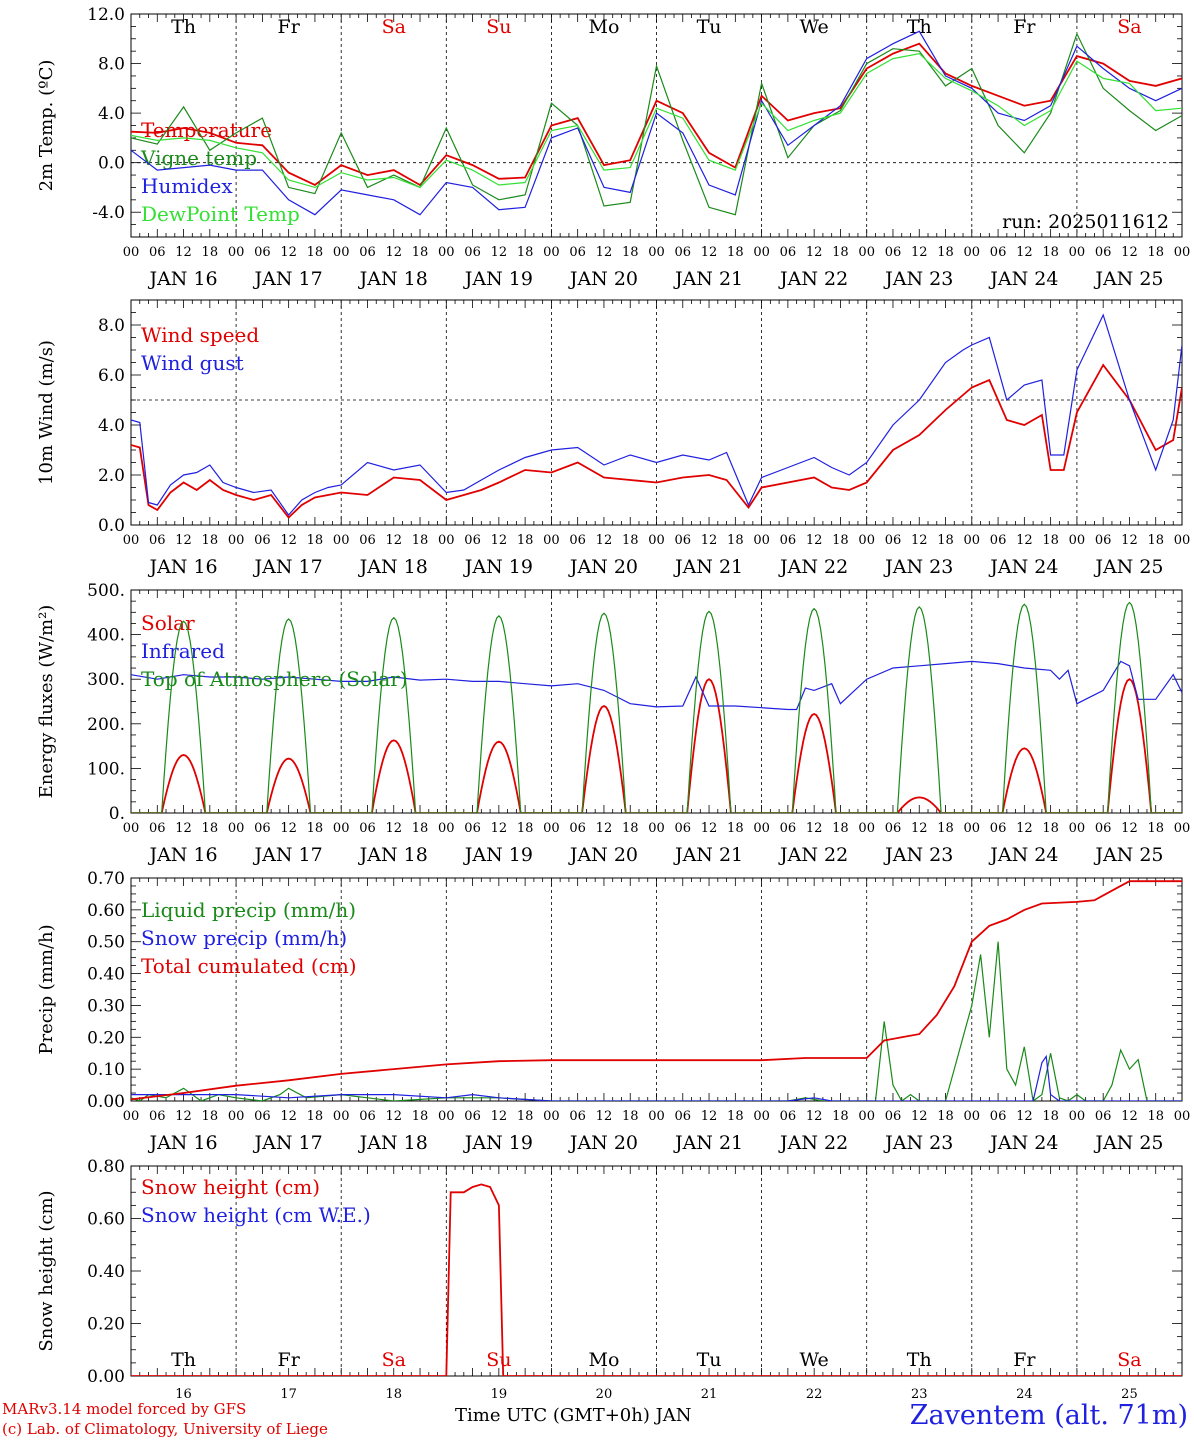 This screenshot has width=1194, height=1440. What do you see at coordinates (1129, 1394) in the screenshot?
I see `day-number-label: 25` at bounding box center [1129, 1394].